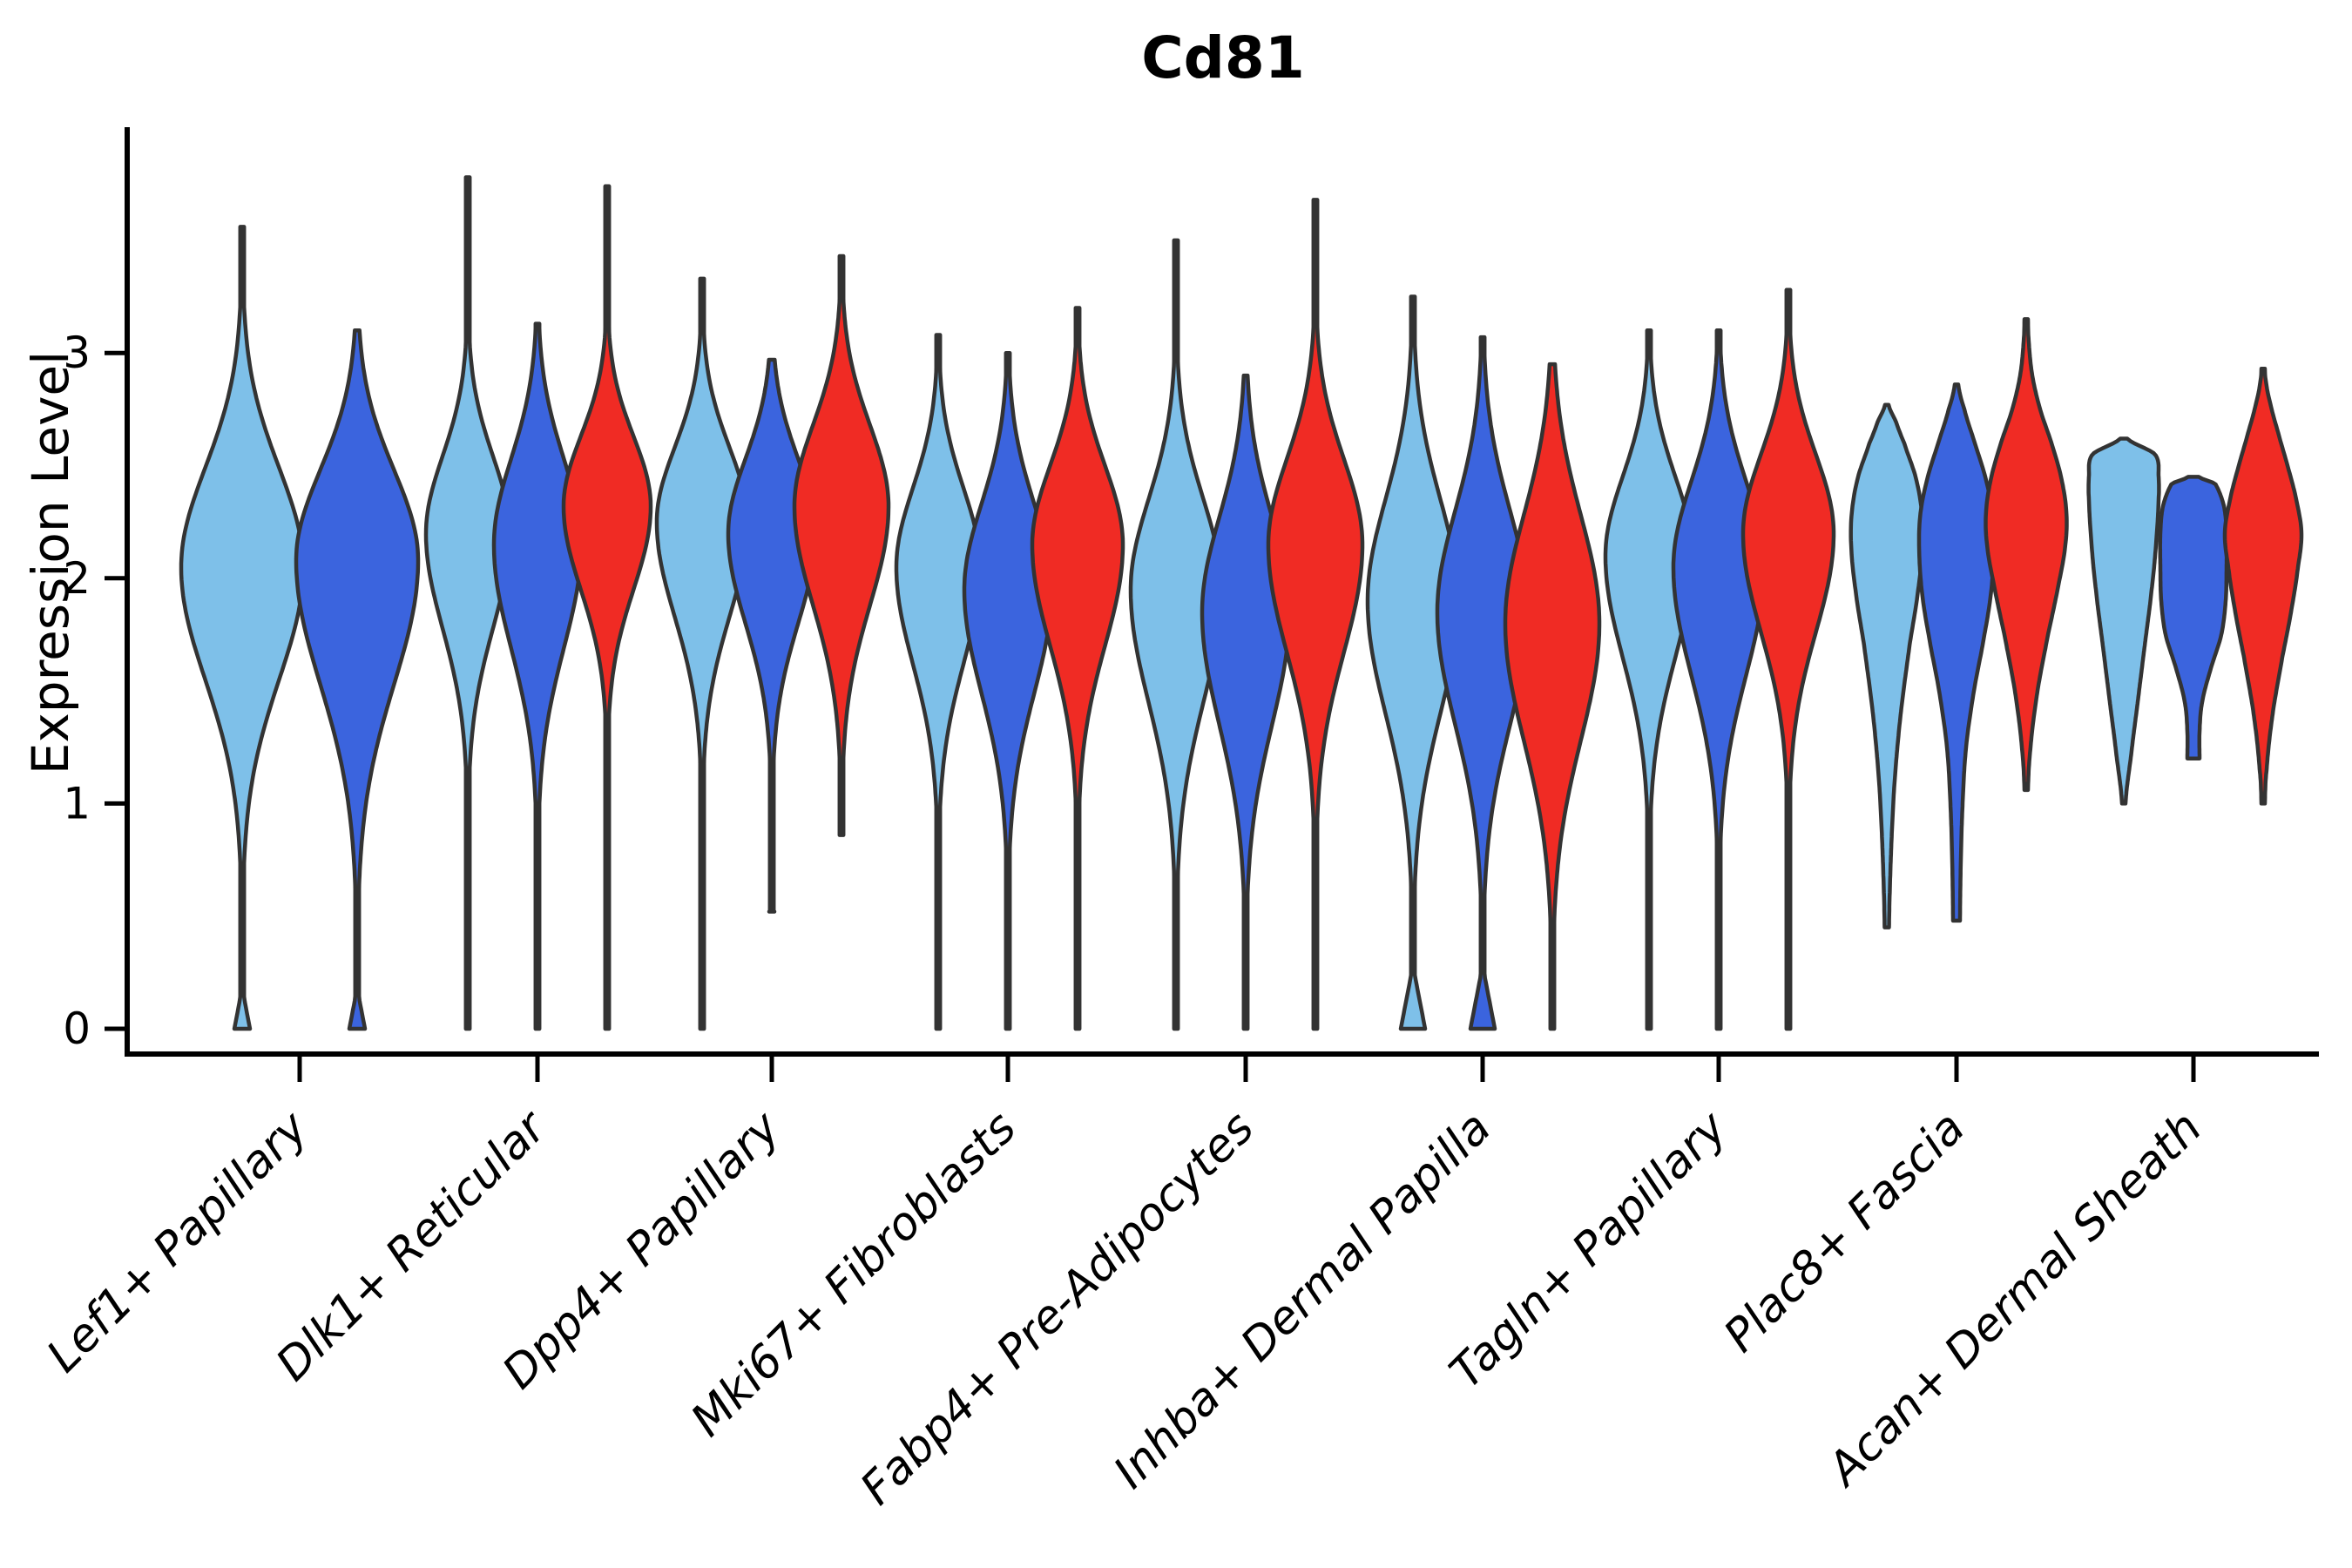 This screenshot has width=2352, height=1568. Describe the element at coordinates (1223, 58) in the screenshot. I see `chart-title: Cd81` at that location.